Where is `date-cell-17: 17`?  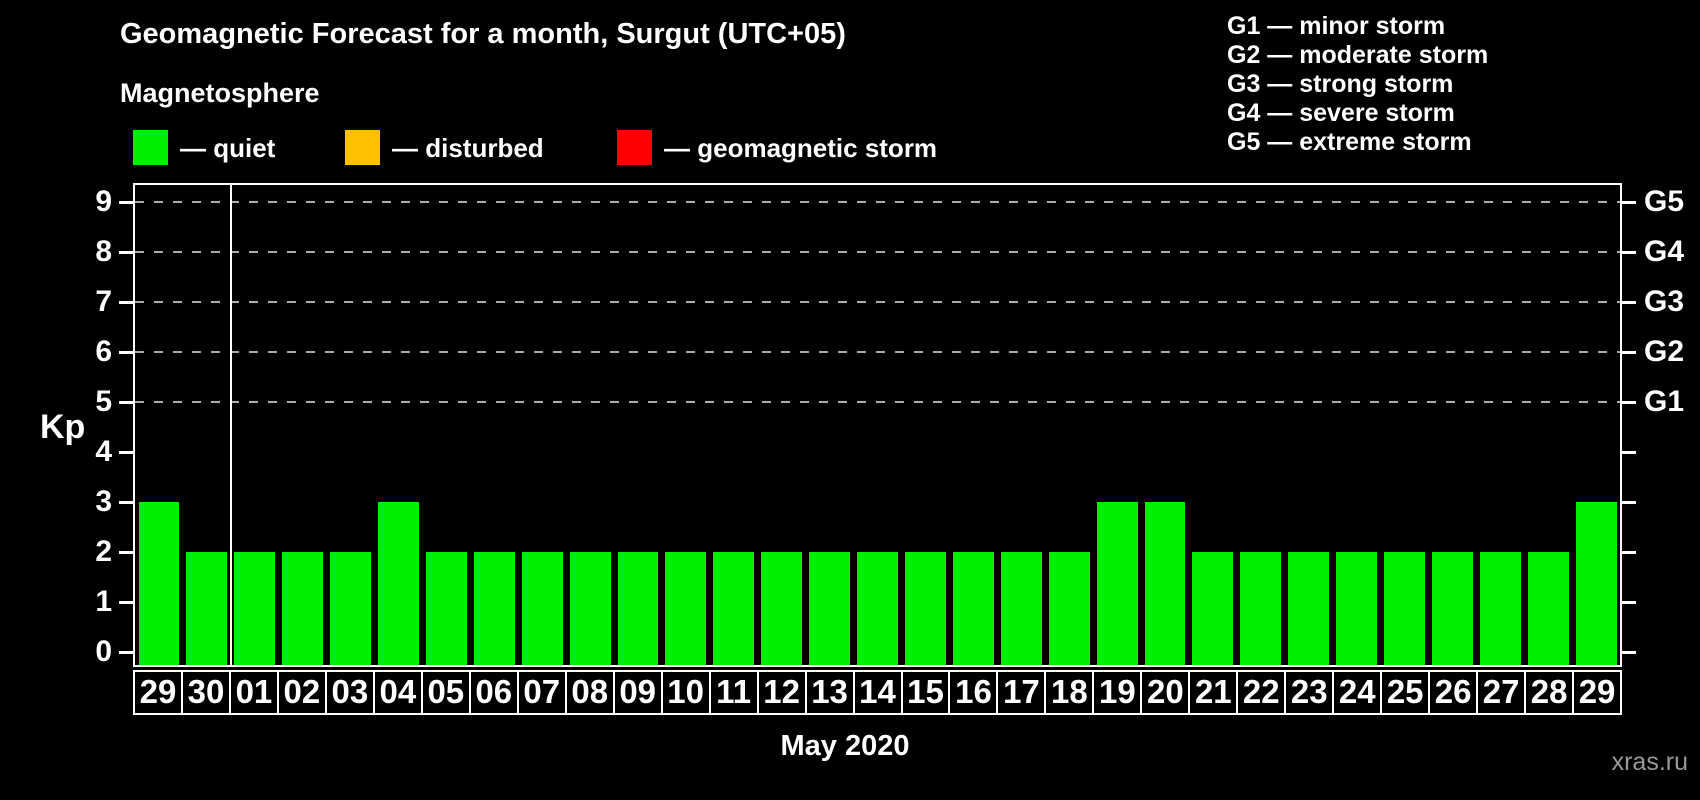
date-cell-17: 17 is located at coordinates (1021, 692).